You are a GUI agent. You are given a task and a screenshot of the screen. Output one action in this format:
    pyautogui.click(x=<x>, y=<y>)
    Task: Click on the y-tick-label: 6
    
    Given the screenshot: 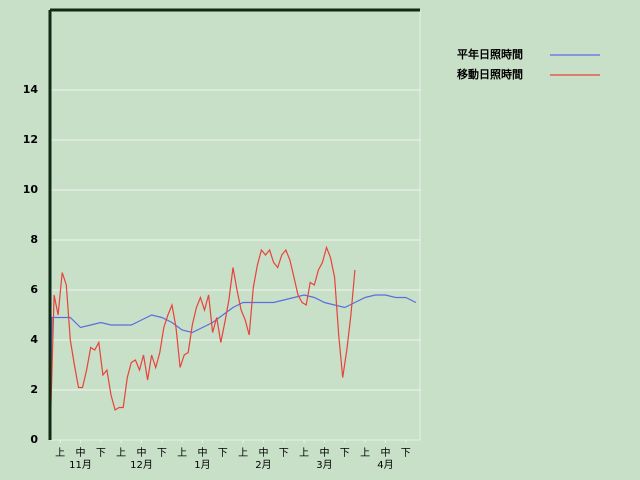 What is the action you would take?
    pyautogui.click(x=34, y=289)
    